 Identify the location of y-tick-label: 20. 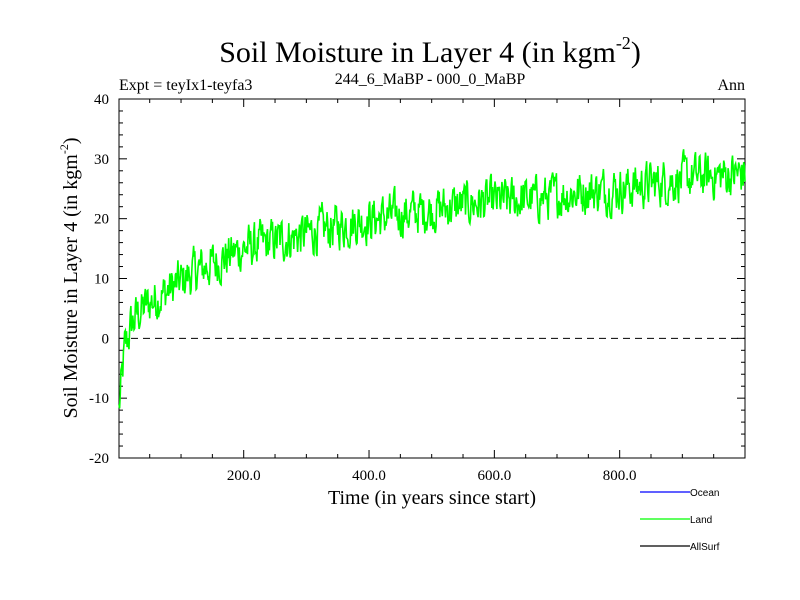
(101, 220).